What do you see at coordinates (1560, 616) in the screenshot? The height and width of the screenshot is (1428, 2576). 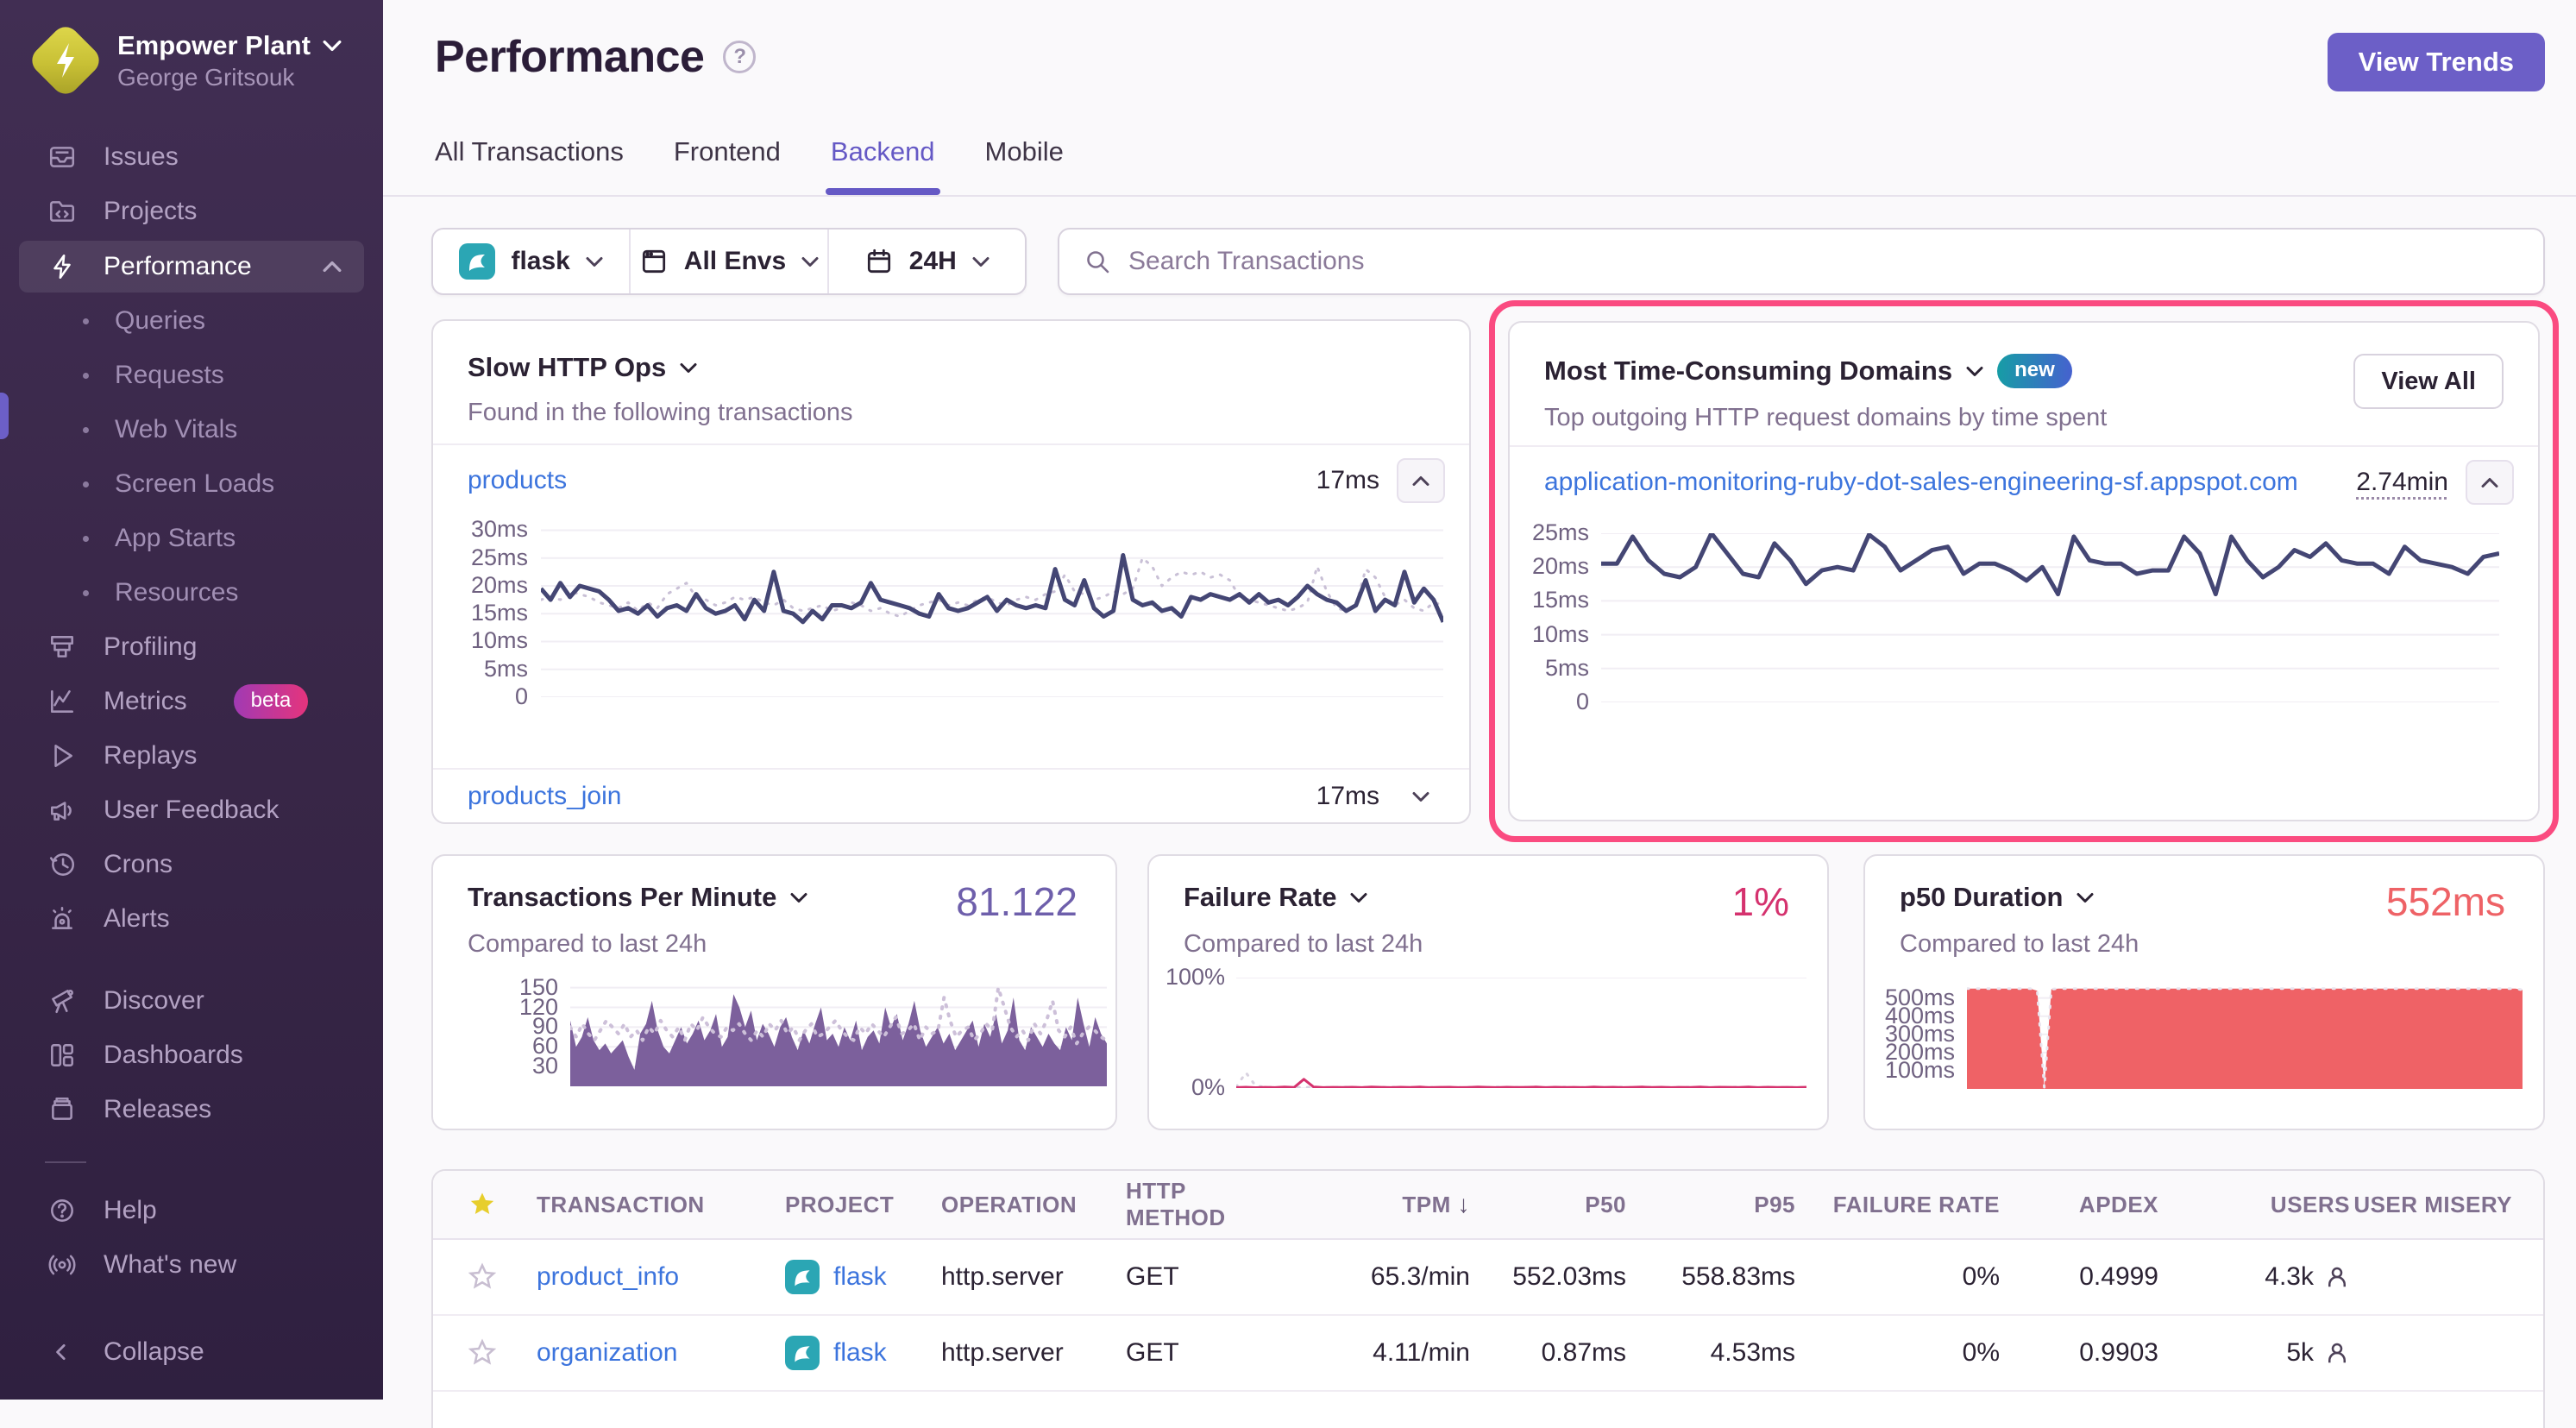 I see `y-axis-labels: 25ms 20ms 15ms 10ms 5ms 0` at bounding box center [1560, 616].